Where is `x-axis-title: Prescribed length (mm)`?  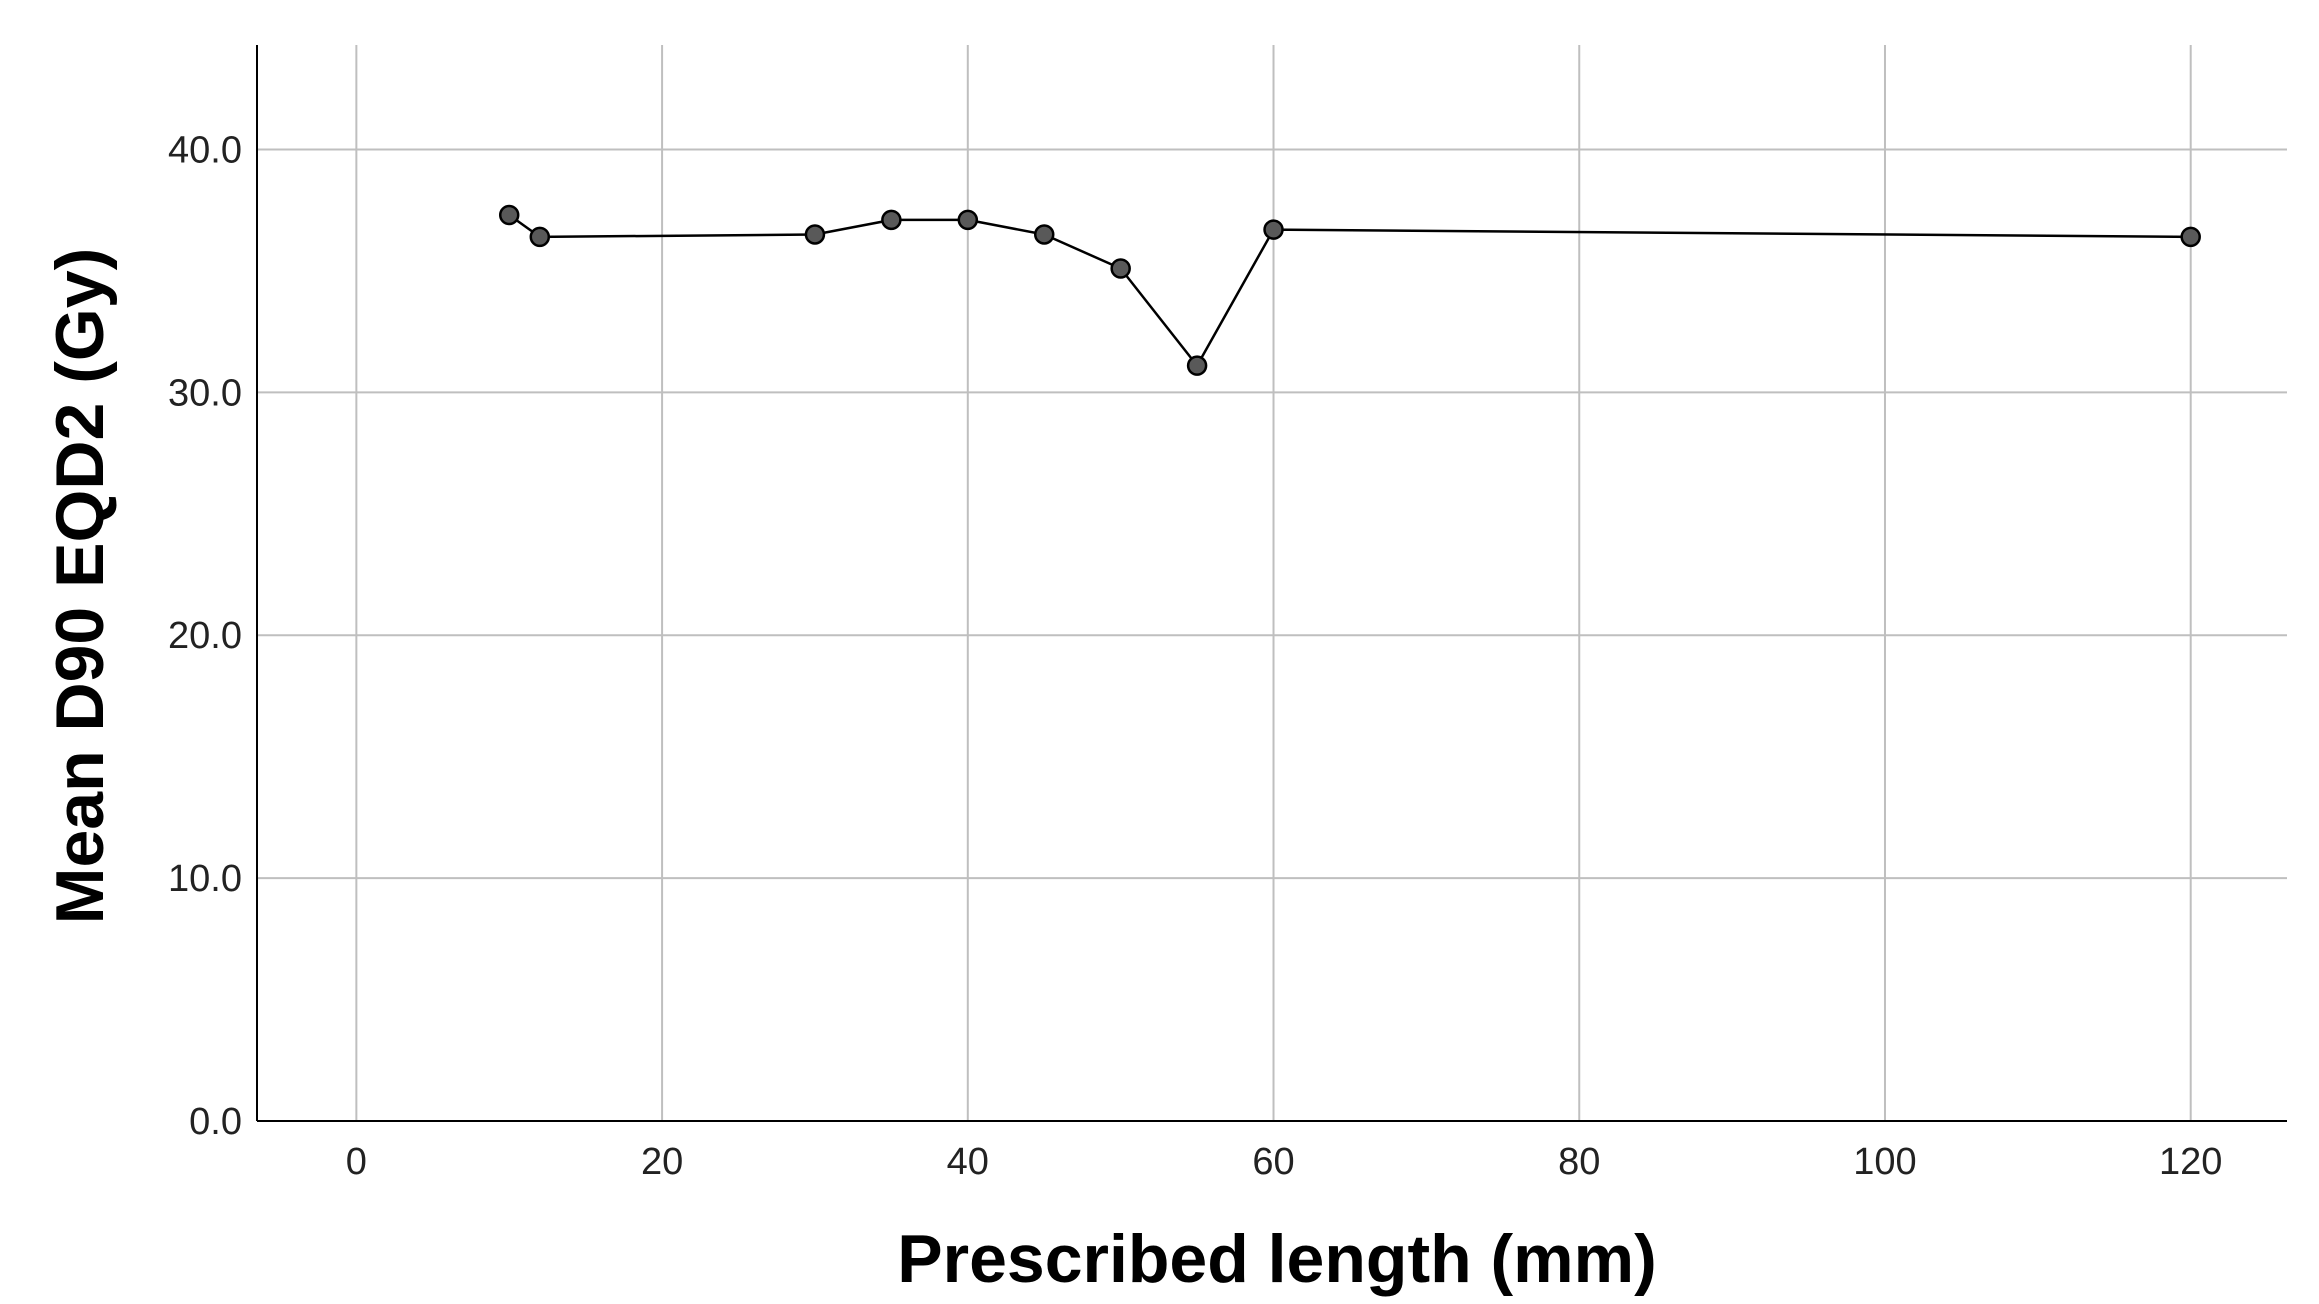
x-axis-title: Prescribed length (mm) is located at coordinates (1277, 1259).